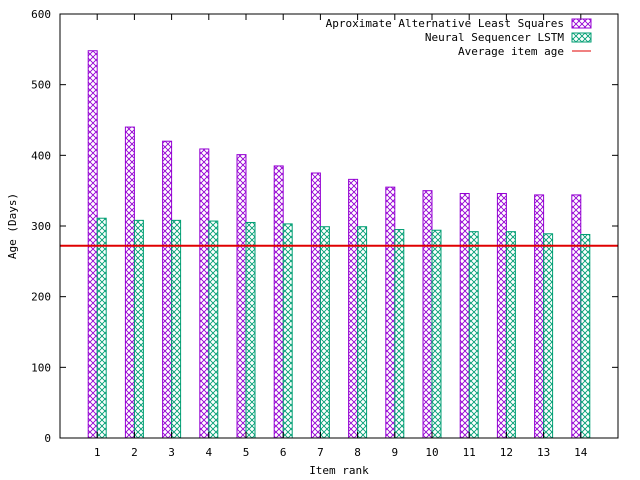  Describe the element at coordinates (97, 452) in the screenshot. I see `x-tick-label: 1` at that location.